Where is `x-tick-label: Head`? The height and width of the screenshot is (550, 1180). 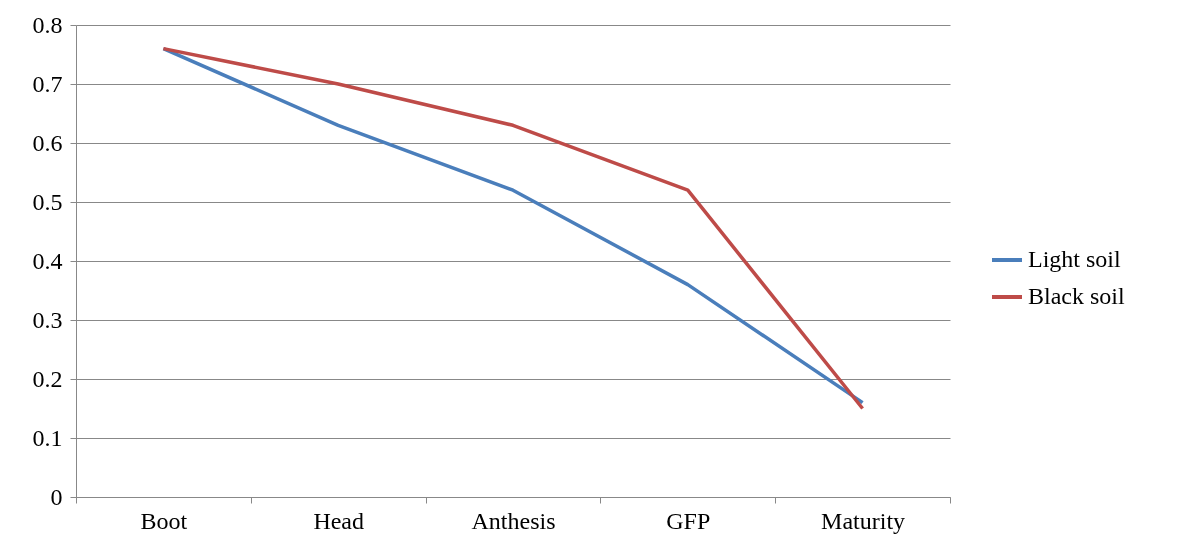
x-tick-label: Head is located at coordinates (339, 520).